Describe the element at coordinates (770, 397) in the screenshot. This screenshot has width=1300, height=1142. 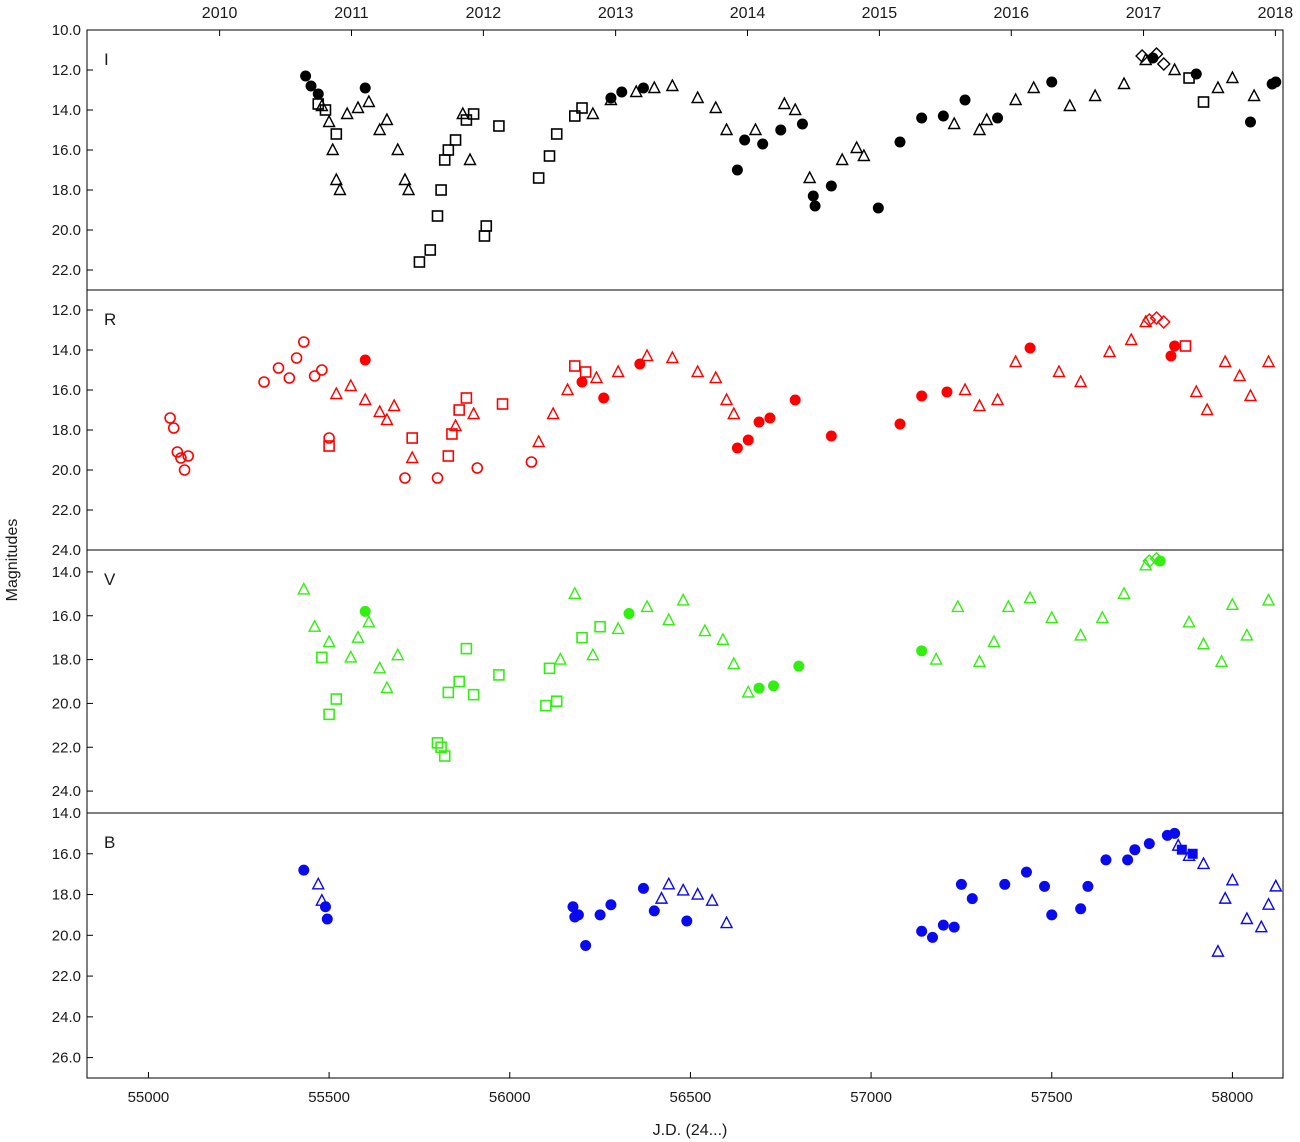
I see `series-R-circle-filled` at that location.